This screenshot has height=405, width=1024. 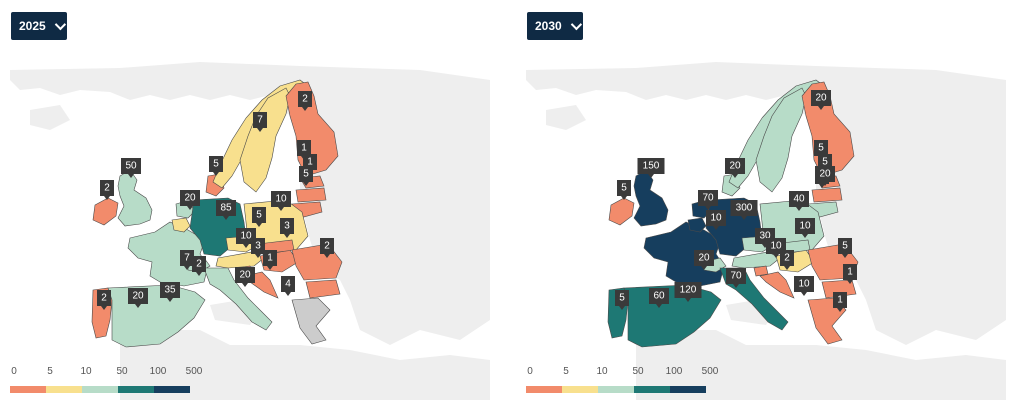 I want to click on year-dropdown: 2030, so click(x=555, y=26).